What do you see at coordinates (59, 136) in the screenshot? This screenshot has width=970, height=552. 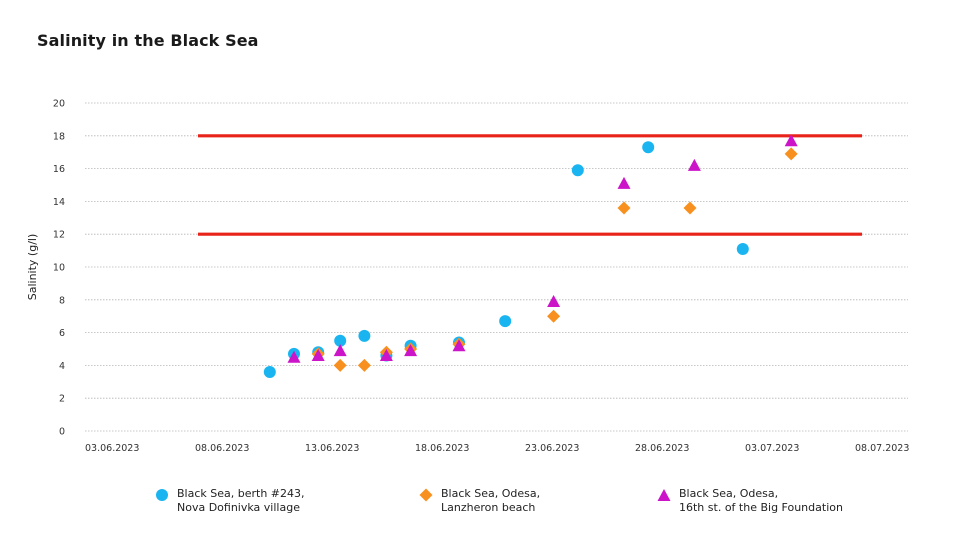 I see `y-tick-label: 18` at bounding box center [59, 136].